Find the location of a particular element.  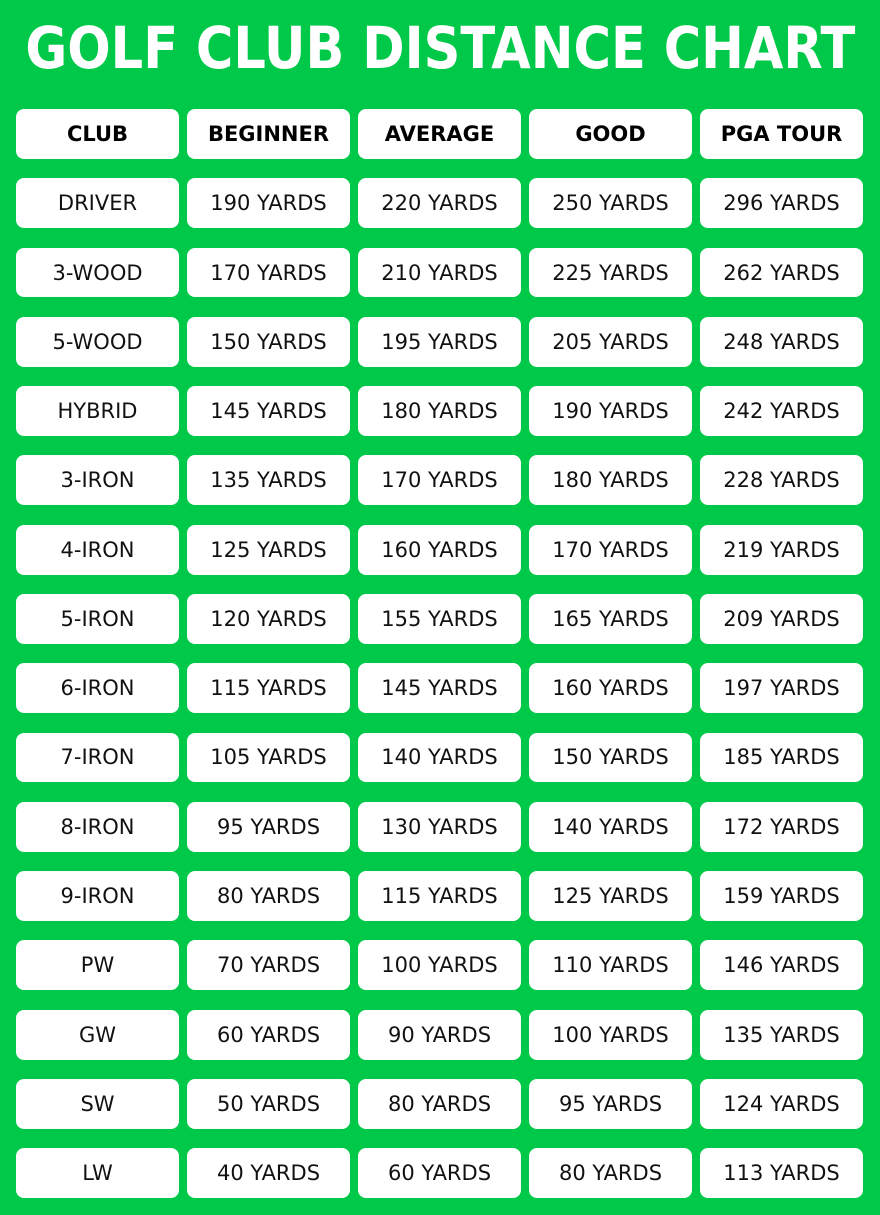

distance-cell: 146 YARDS is located at coordinates (781, 965).